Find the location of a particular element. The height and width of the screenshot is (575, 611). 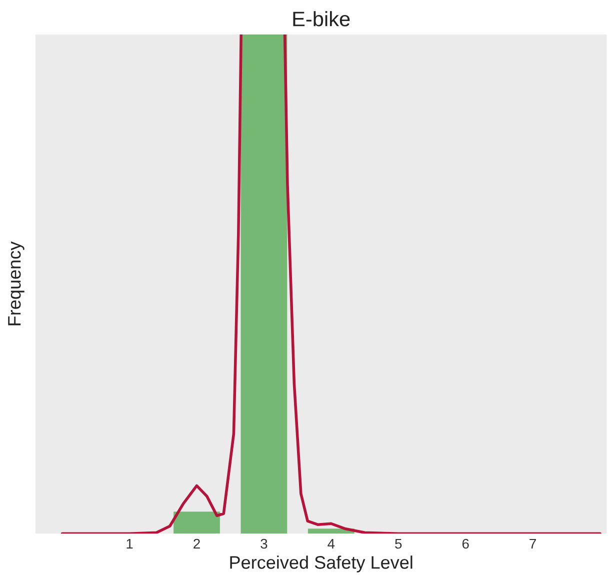

y-axis-title: Frequency is located at coordinates (16, 283).